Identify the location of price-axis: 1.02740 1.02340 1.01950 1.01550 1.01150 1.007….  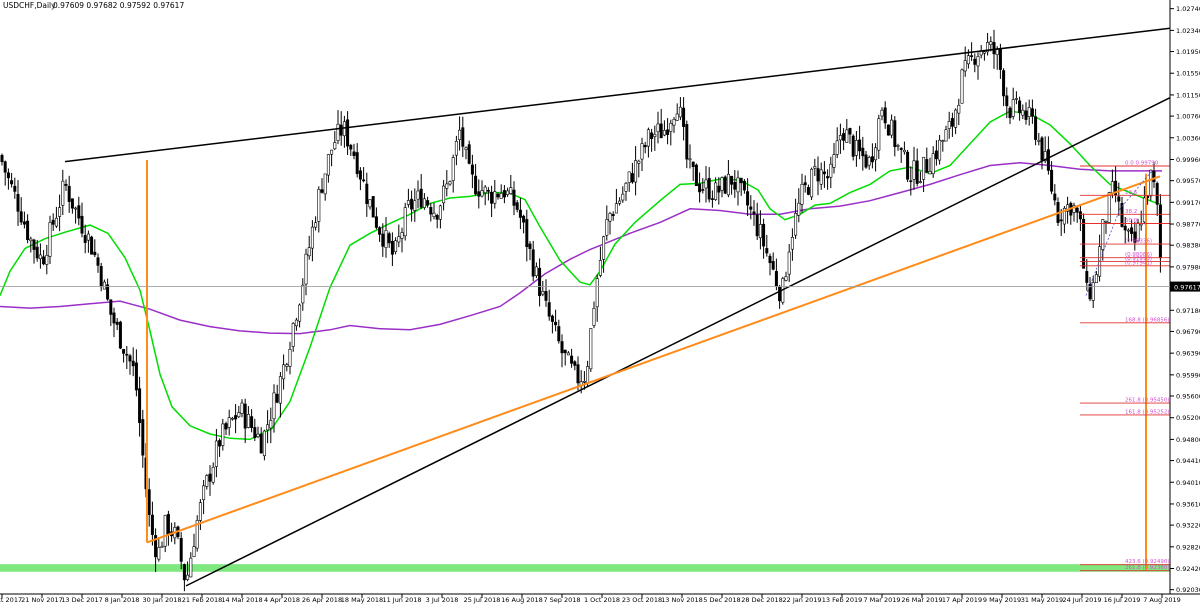
(1185, 299).